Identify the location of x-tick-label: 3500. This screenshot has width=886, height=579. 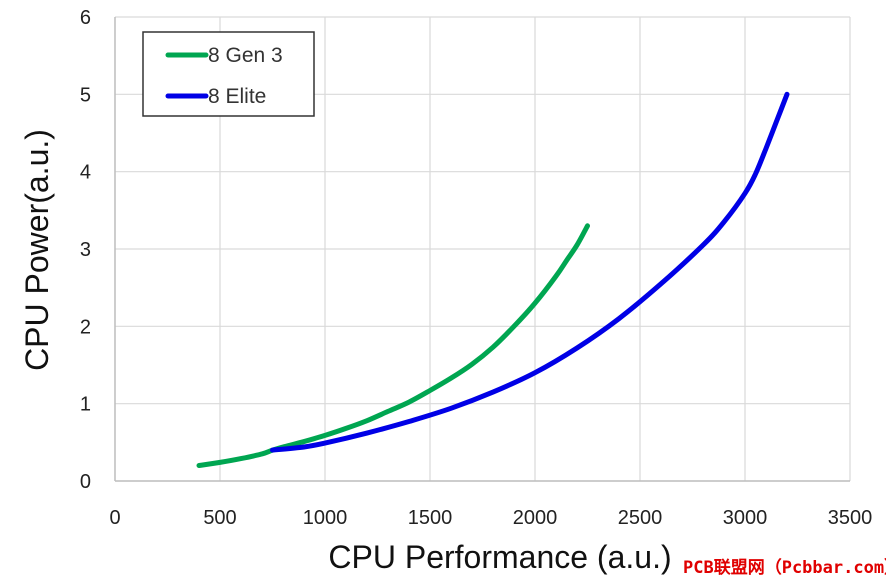
(850, 518).